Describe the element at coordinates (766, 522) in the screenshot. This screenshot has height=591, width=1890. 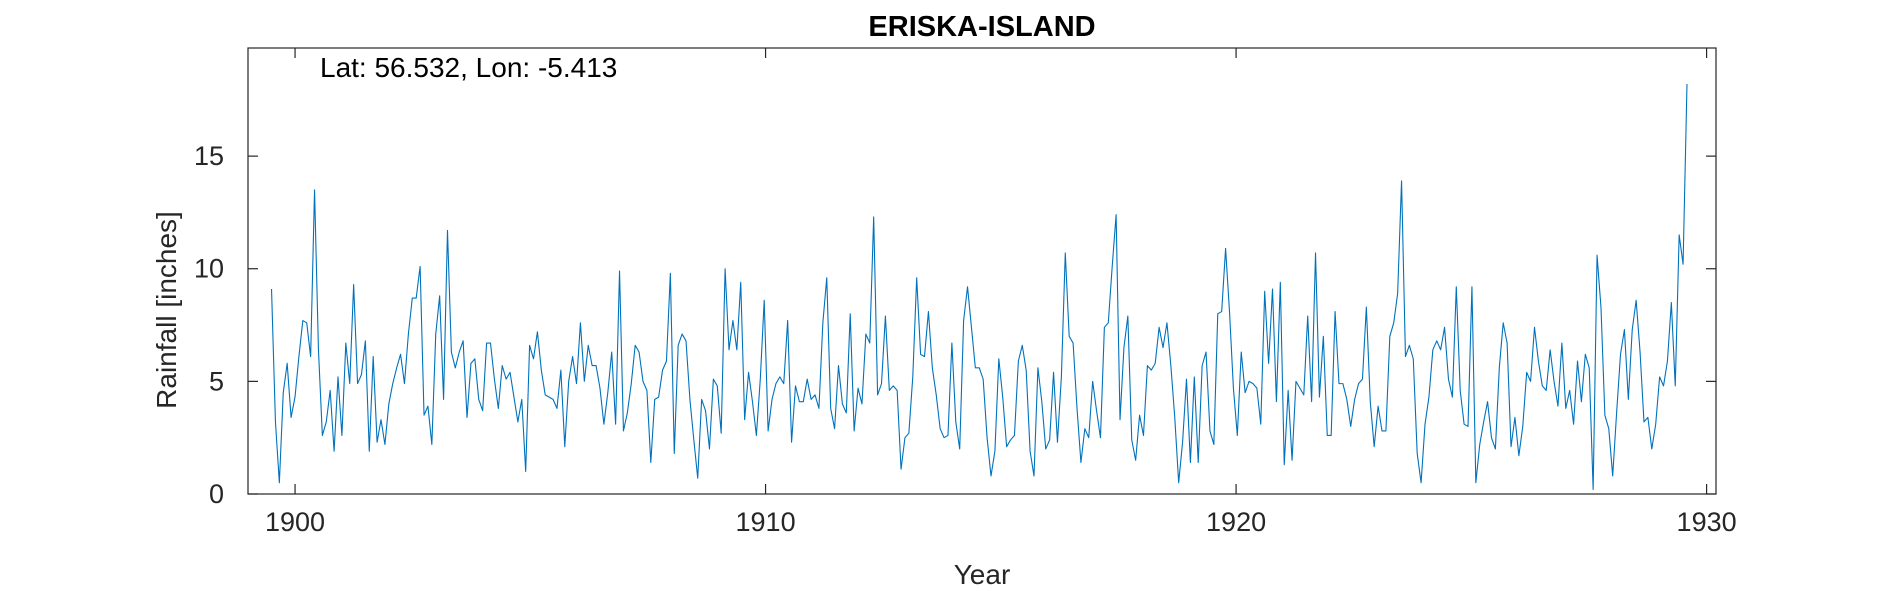
I see `x-tick-label: 1910` at that location.